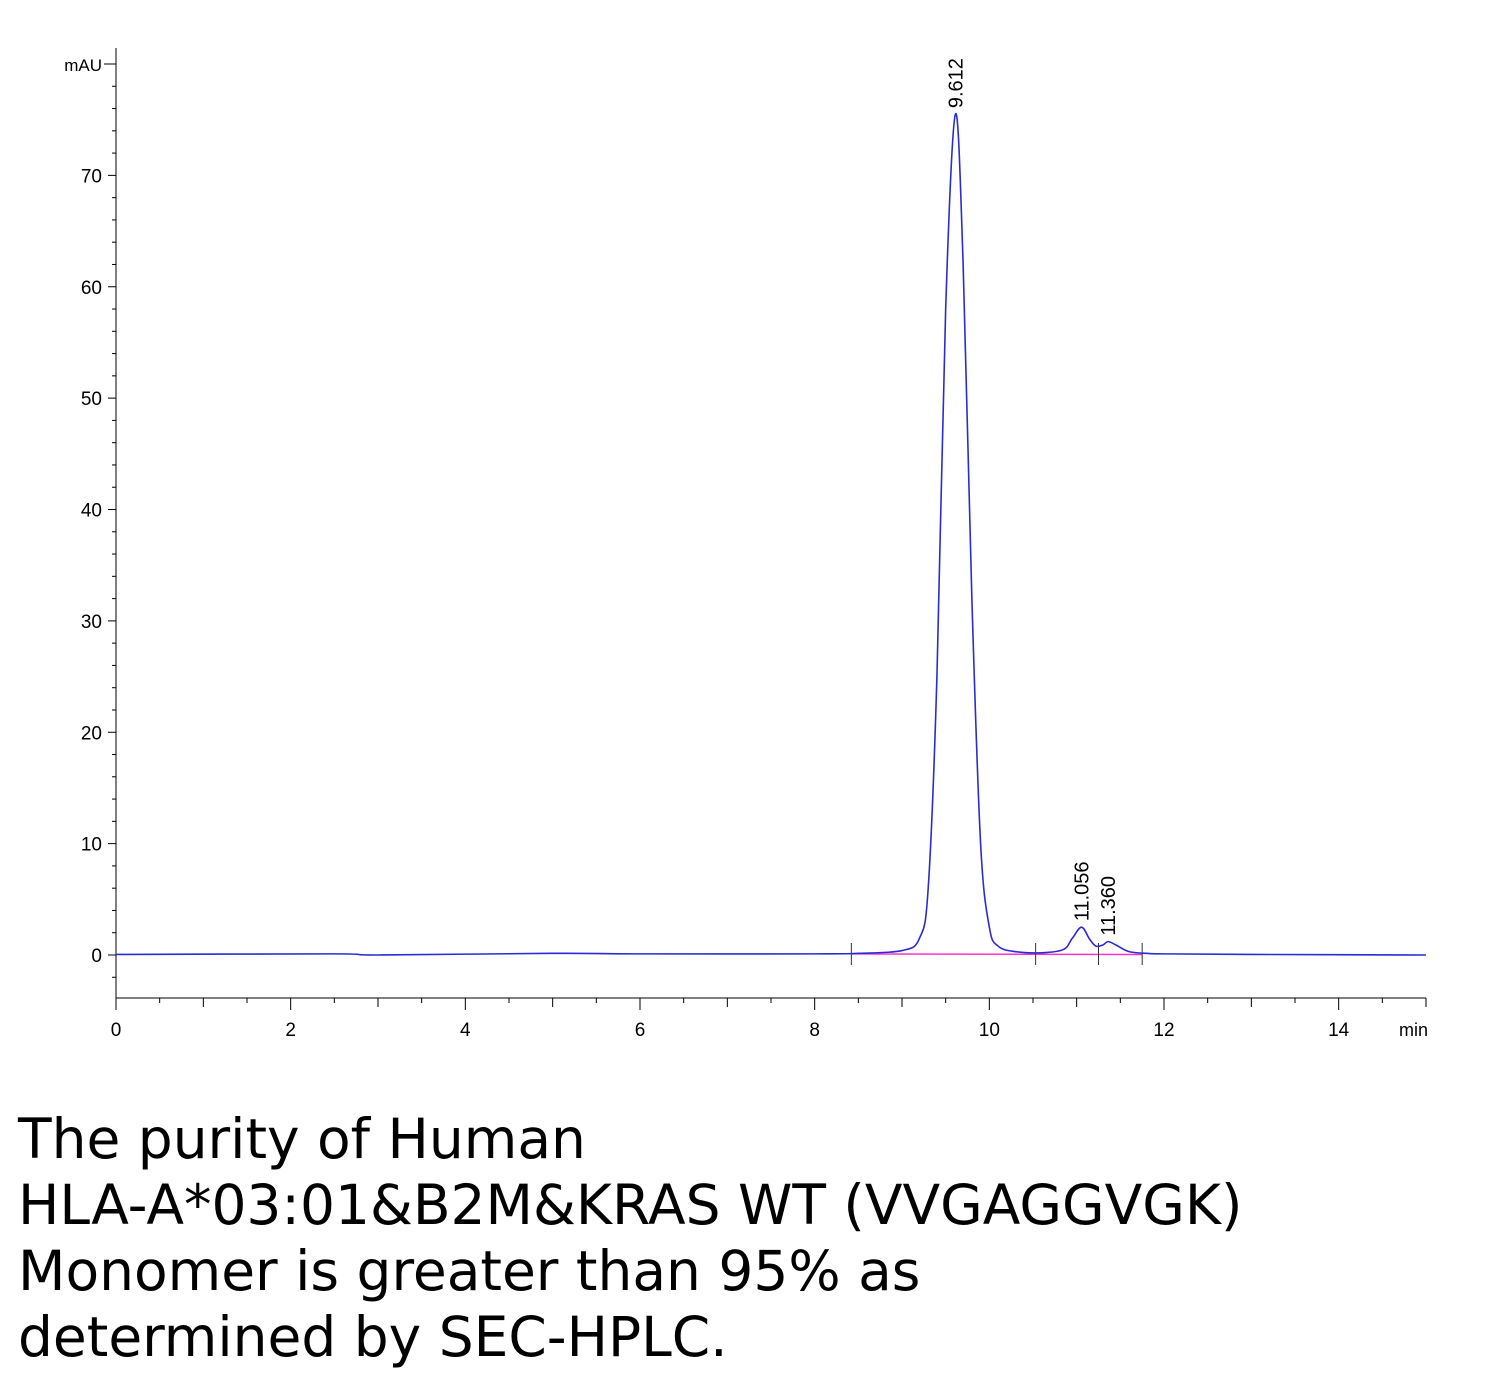 The width and height of the screenshot is (1500, 1384). I want to click on caption-line-1: The purity of Human, so click(302, 1139).